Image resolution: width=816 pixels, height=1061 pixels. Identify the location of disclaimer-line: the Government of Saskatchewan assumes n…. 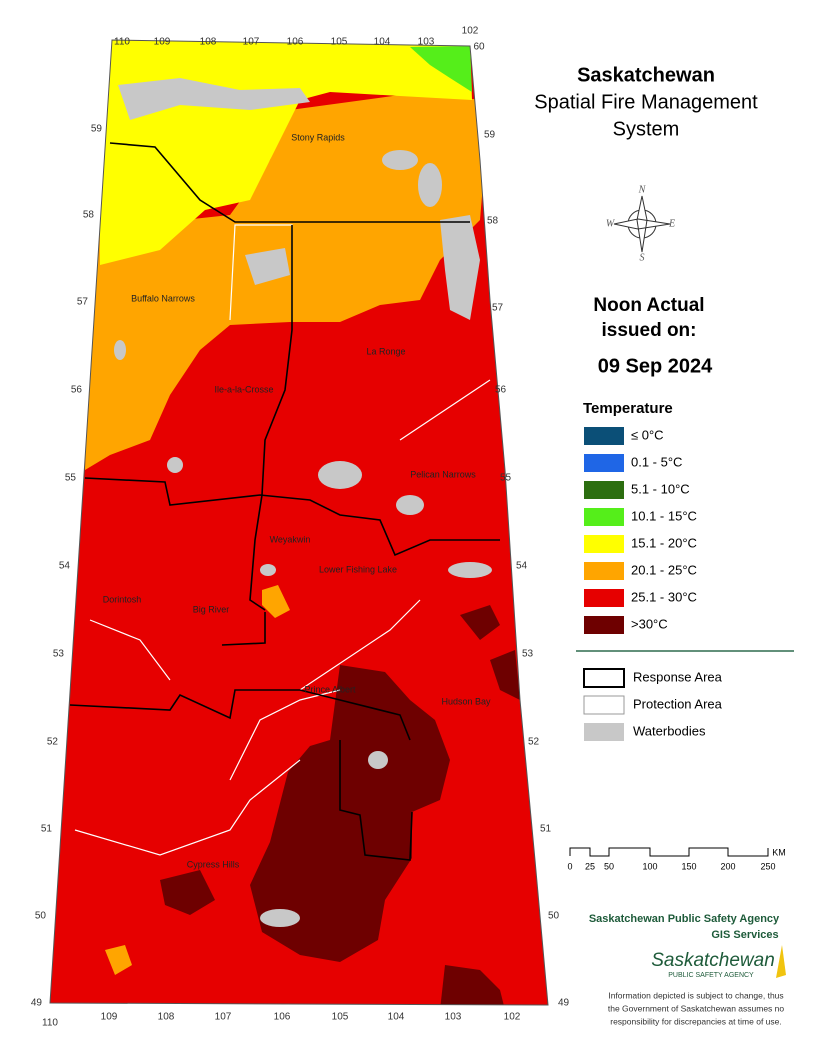
(696, 1008).